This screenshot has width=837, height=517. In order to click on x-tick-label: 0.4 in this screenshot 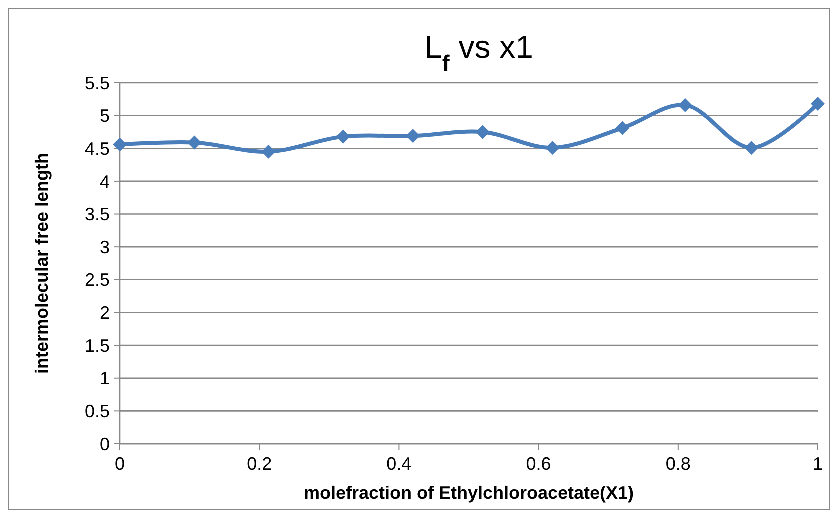, I will do `click(399, 464)`.